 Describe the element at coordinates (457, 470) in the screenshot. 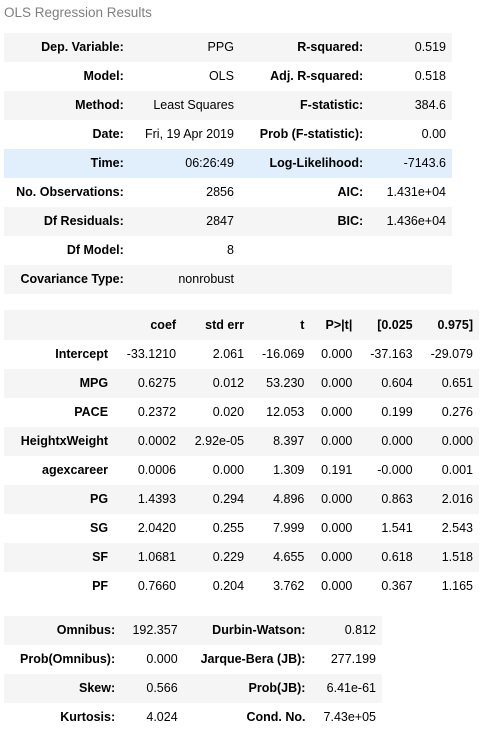

I see `table-cell: 0.001` at that location.